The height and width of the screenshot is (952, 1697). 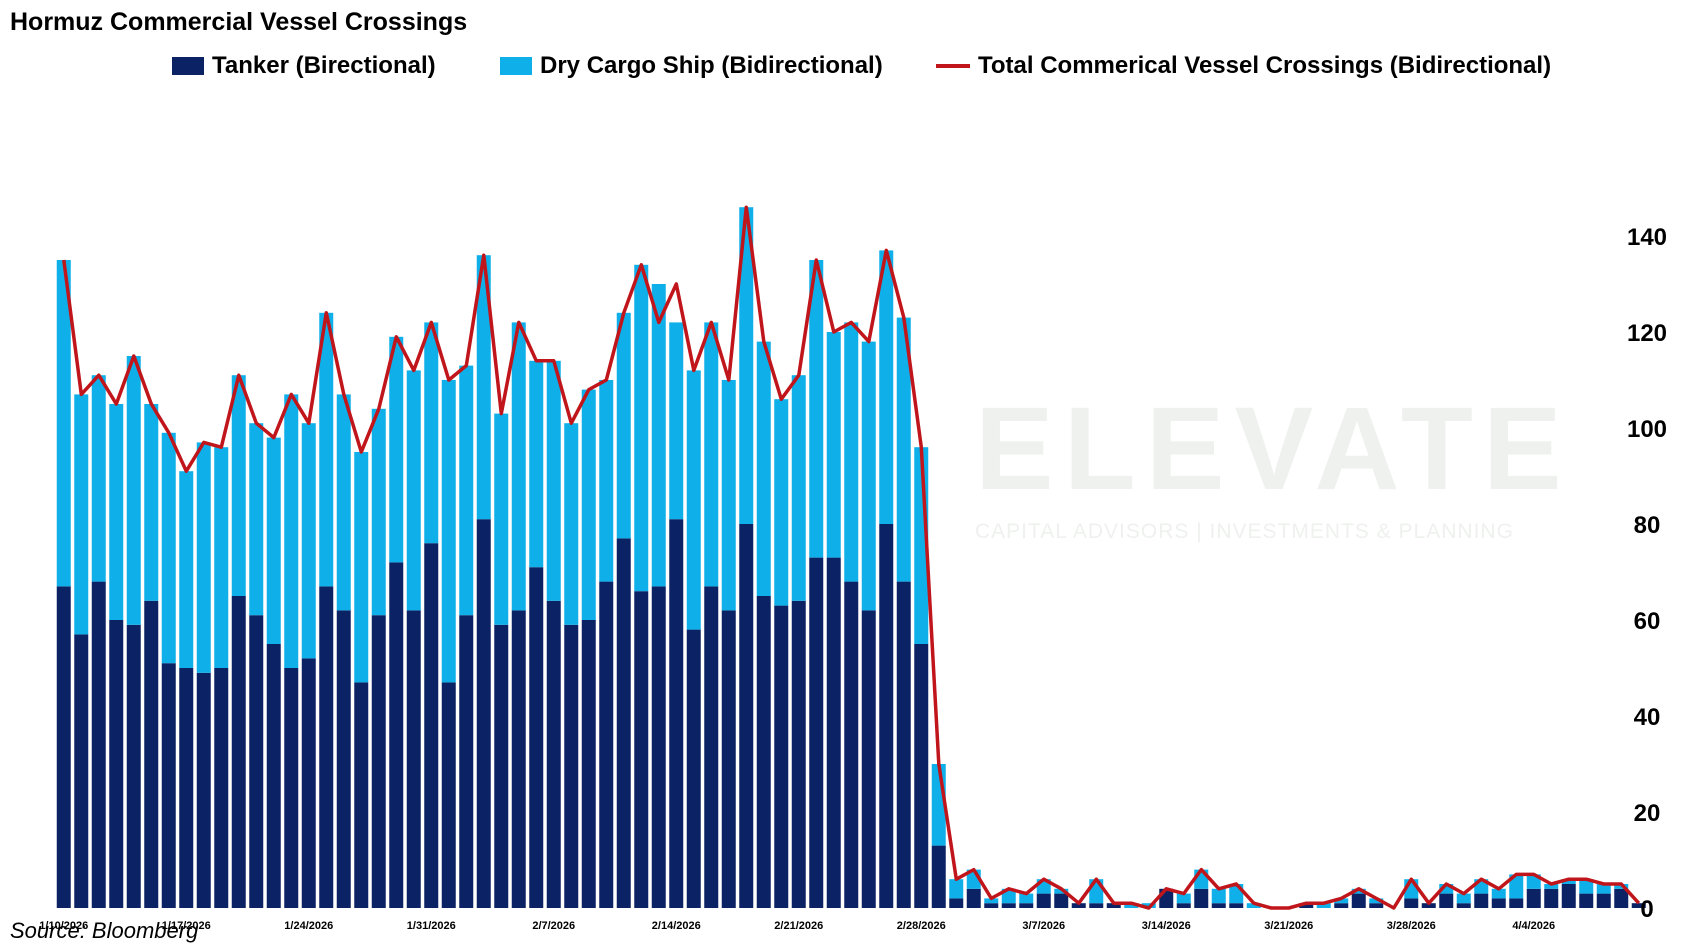 I want to click on legend-swatch-total, so click(x=953, y=66).